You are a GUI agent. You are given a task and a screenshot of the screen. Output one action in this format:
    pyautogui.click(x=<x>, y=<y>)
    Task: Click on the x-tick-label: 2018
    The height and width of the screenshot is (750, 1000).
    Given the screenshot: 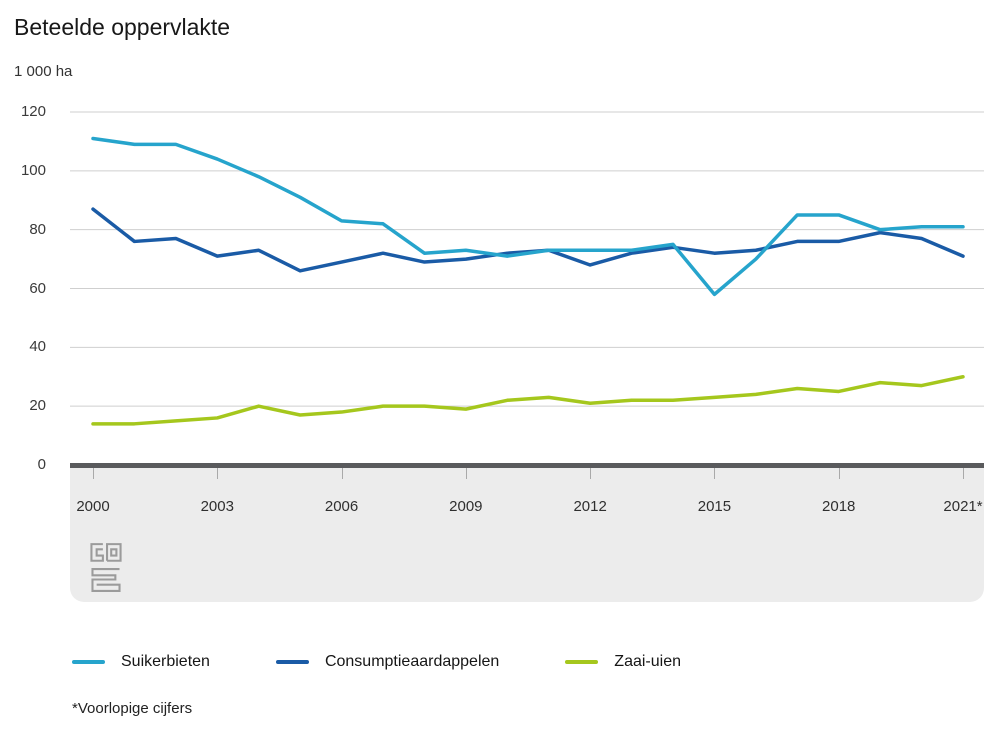 What is the action you would take?
    pyautogui.click(x=839, y=506)
    